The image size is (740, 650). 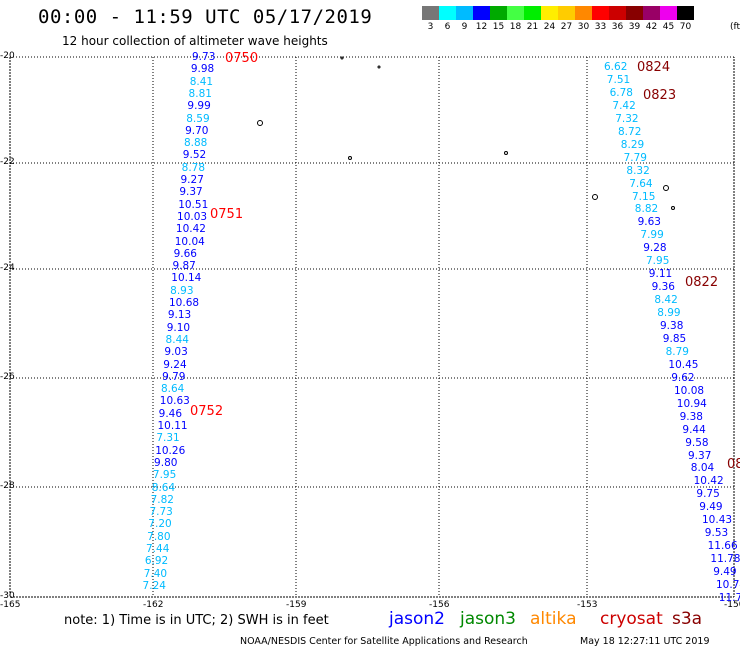 I want to click on wave-height-value: 9.24, so click(x=175, y=364).